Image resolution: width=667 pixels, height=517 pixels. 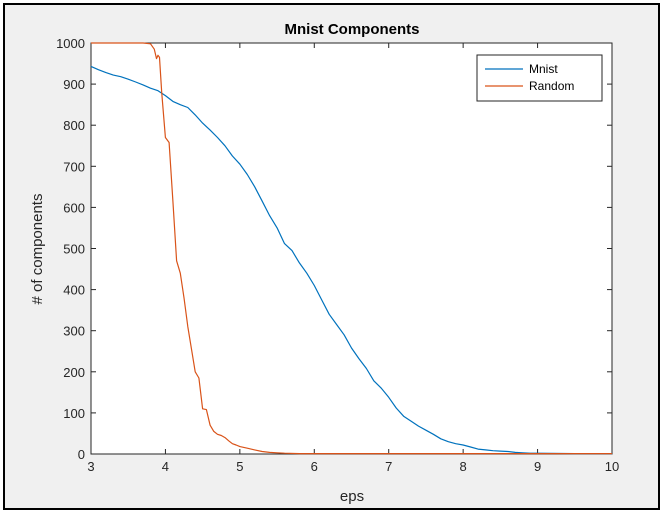 I want to click on y-tick-label: 600, so click(x=74, y=207).